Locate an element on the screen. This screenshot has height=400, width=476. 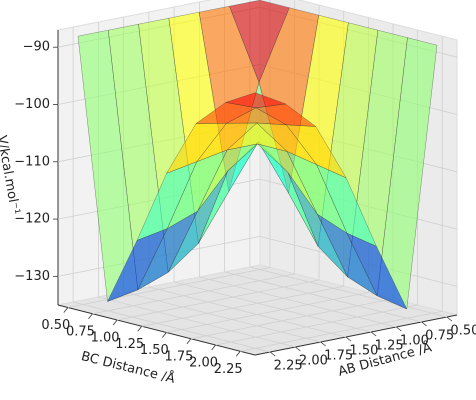
y-tick-label: 0.75 is located at coordinates (439, 336).